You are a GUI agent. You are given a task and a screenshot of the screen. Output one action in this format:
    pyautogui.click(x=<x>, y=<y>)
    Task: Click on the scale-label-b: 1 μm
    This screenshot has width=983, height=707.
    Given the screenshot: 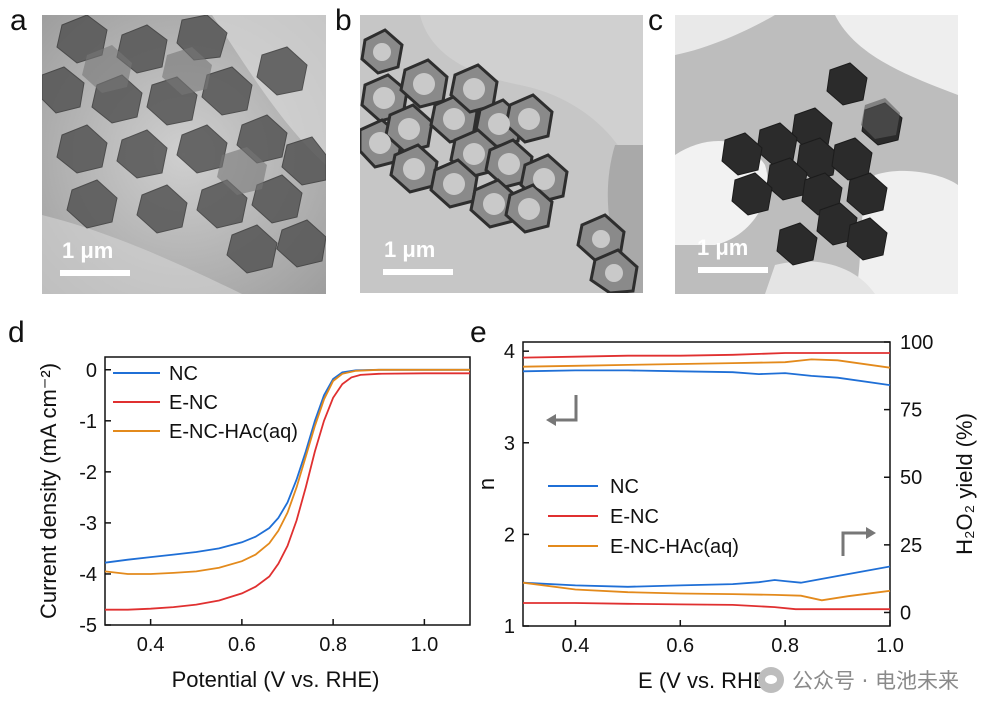 What is the action you would take?
    pyautogui.click(x=410, y=249)
    